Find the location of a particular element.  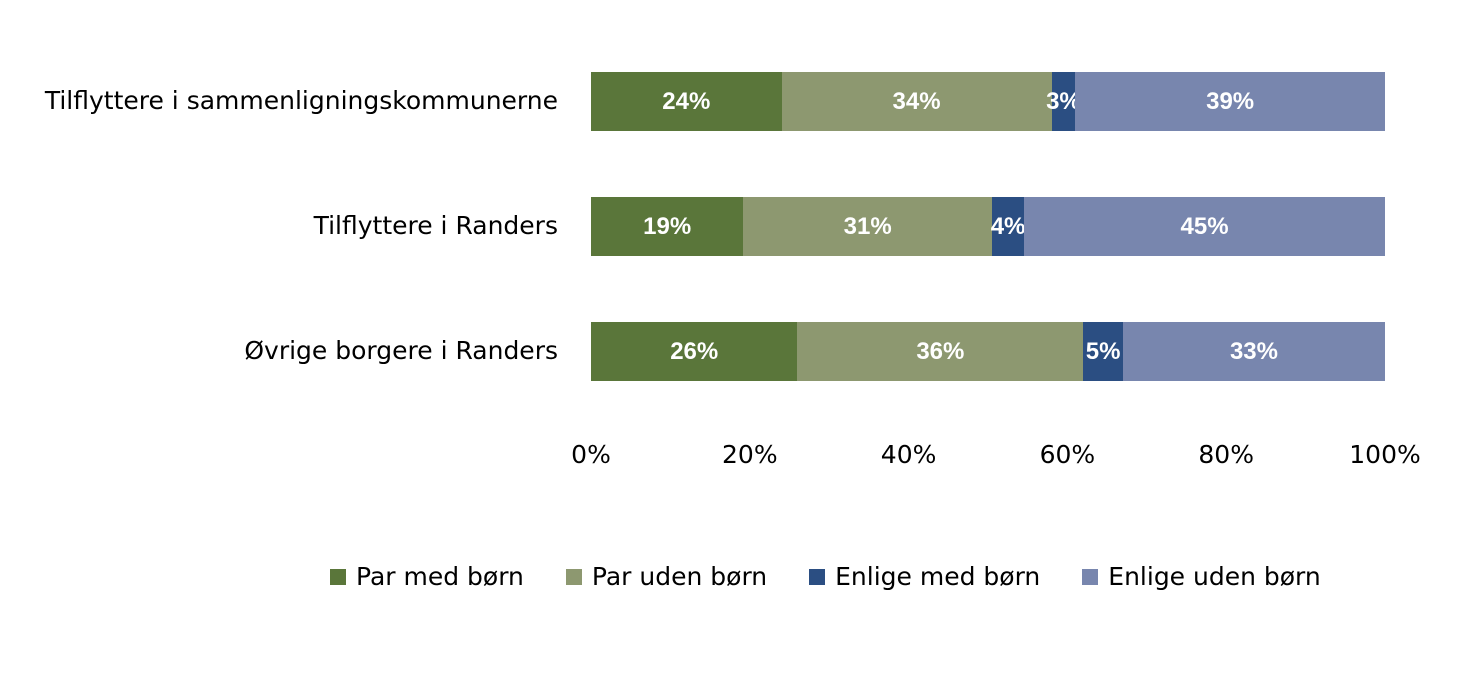

x-axis-tick-label: 20% is located at coordinates (750, 454).